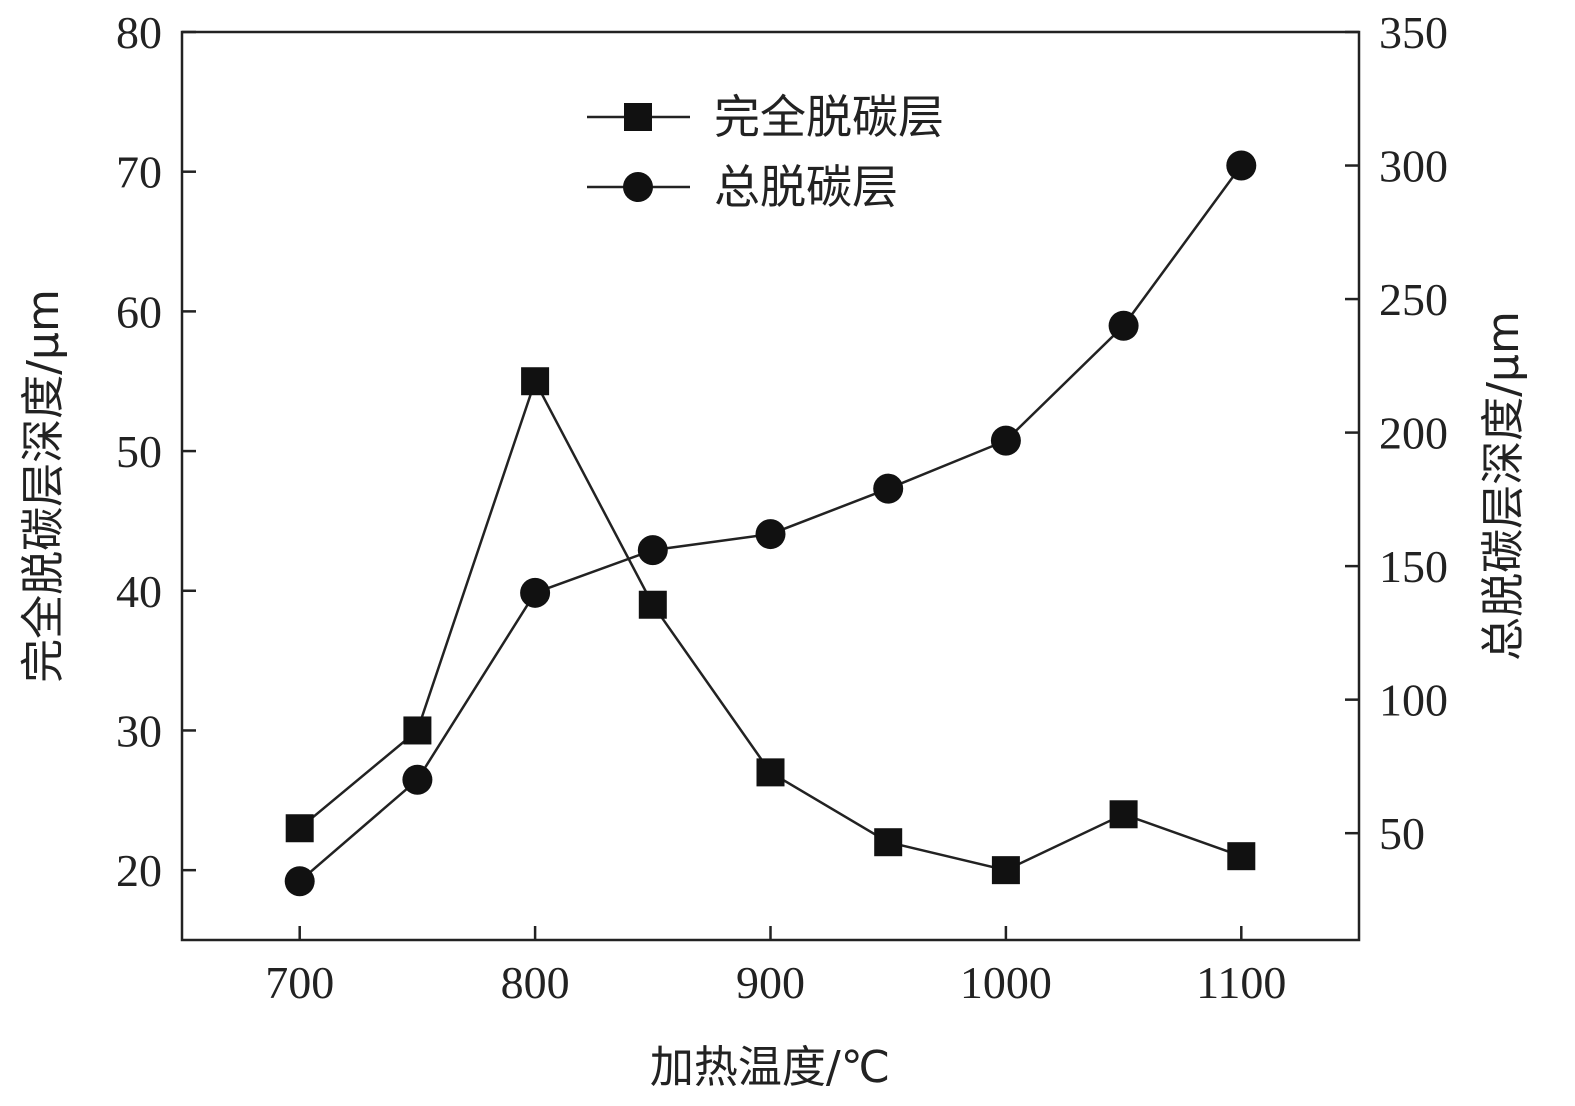  What do you see at coordinates (43, 486) in the screenshot?
I see `y-axis-left-title: 完全脱碳层深度/μm` at bounding box center [43, 486].